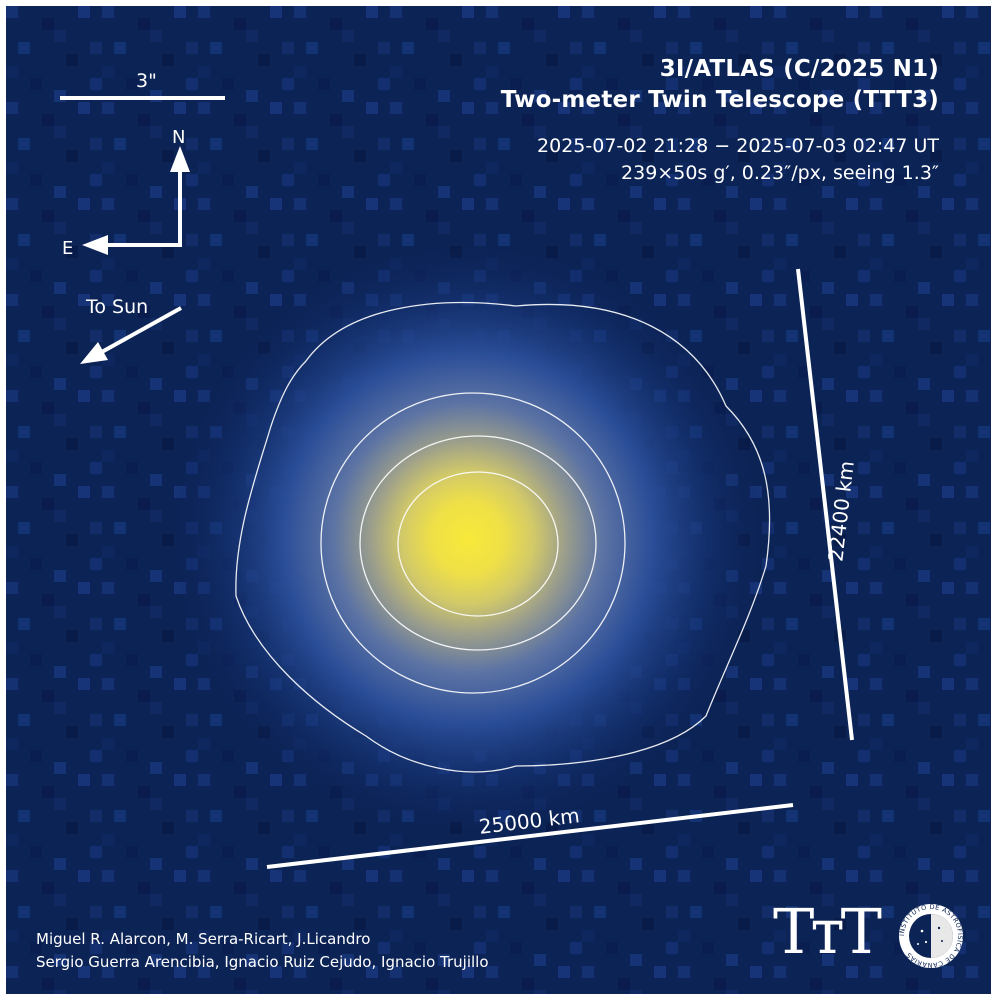 The width and height of the screenshot is (997, 1000). I want to click on ttt-logo: TтT, so click(827, 931).